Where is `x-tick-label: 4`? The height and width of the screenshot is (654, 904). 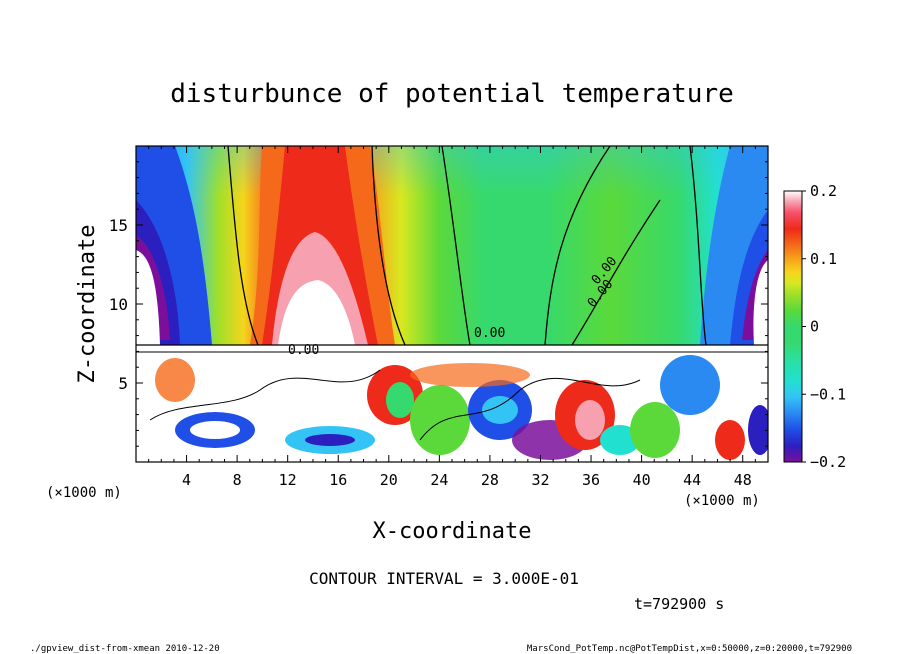 x-tick-label: 4 is located at coordinates (186, 480).